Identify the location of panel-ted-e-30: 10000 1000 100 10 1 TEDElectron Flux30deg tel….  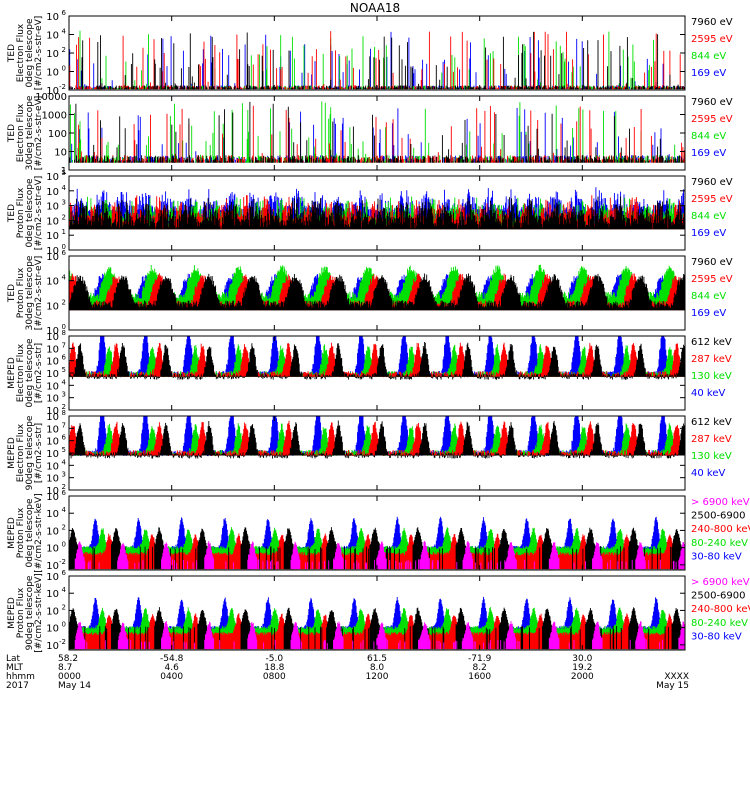
(370, 134).